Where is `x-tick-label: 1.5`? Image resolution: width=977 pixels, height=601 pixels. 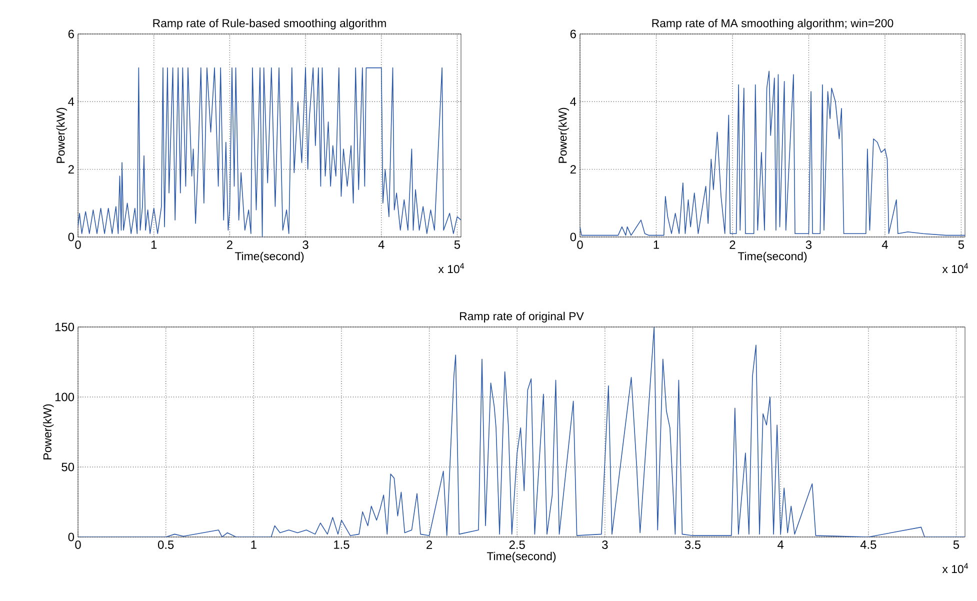 x-tick-label: 1.5 is located at coordinates (342, 544).